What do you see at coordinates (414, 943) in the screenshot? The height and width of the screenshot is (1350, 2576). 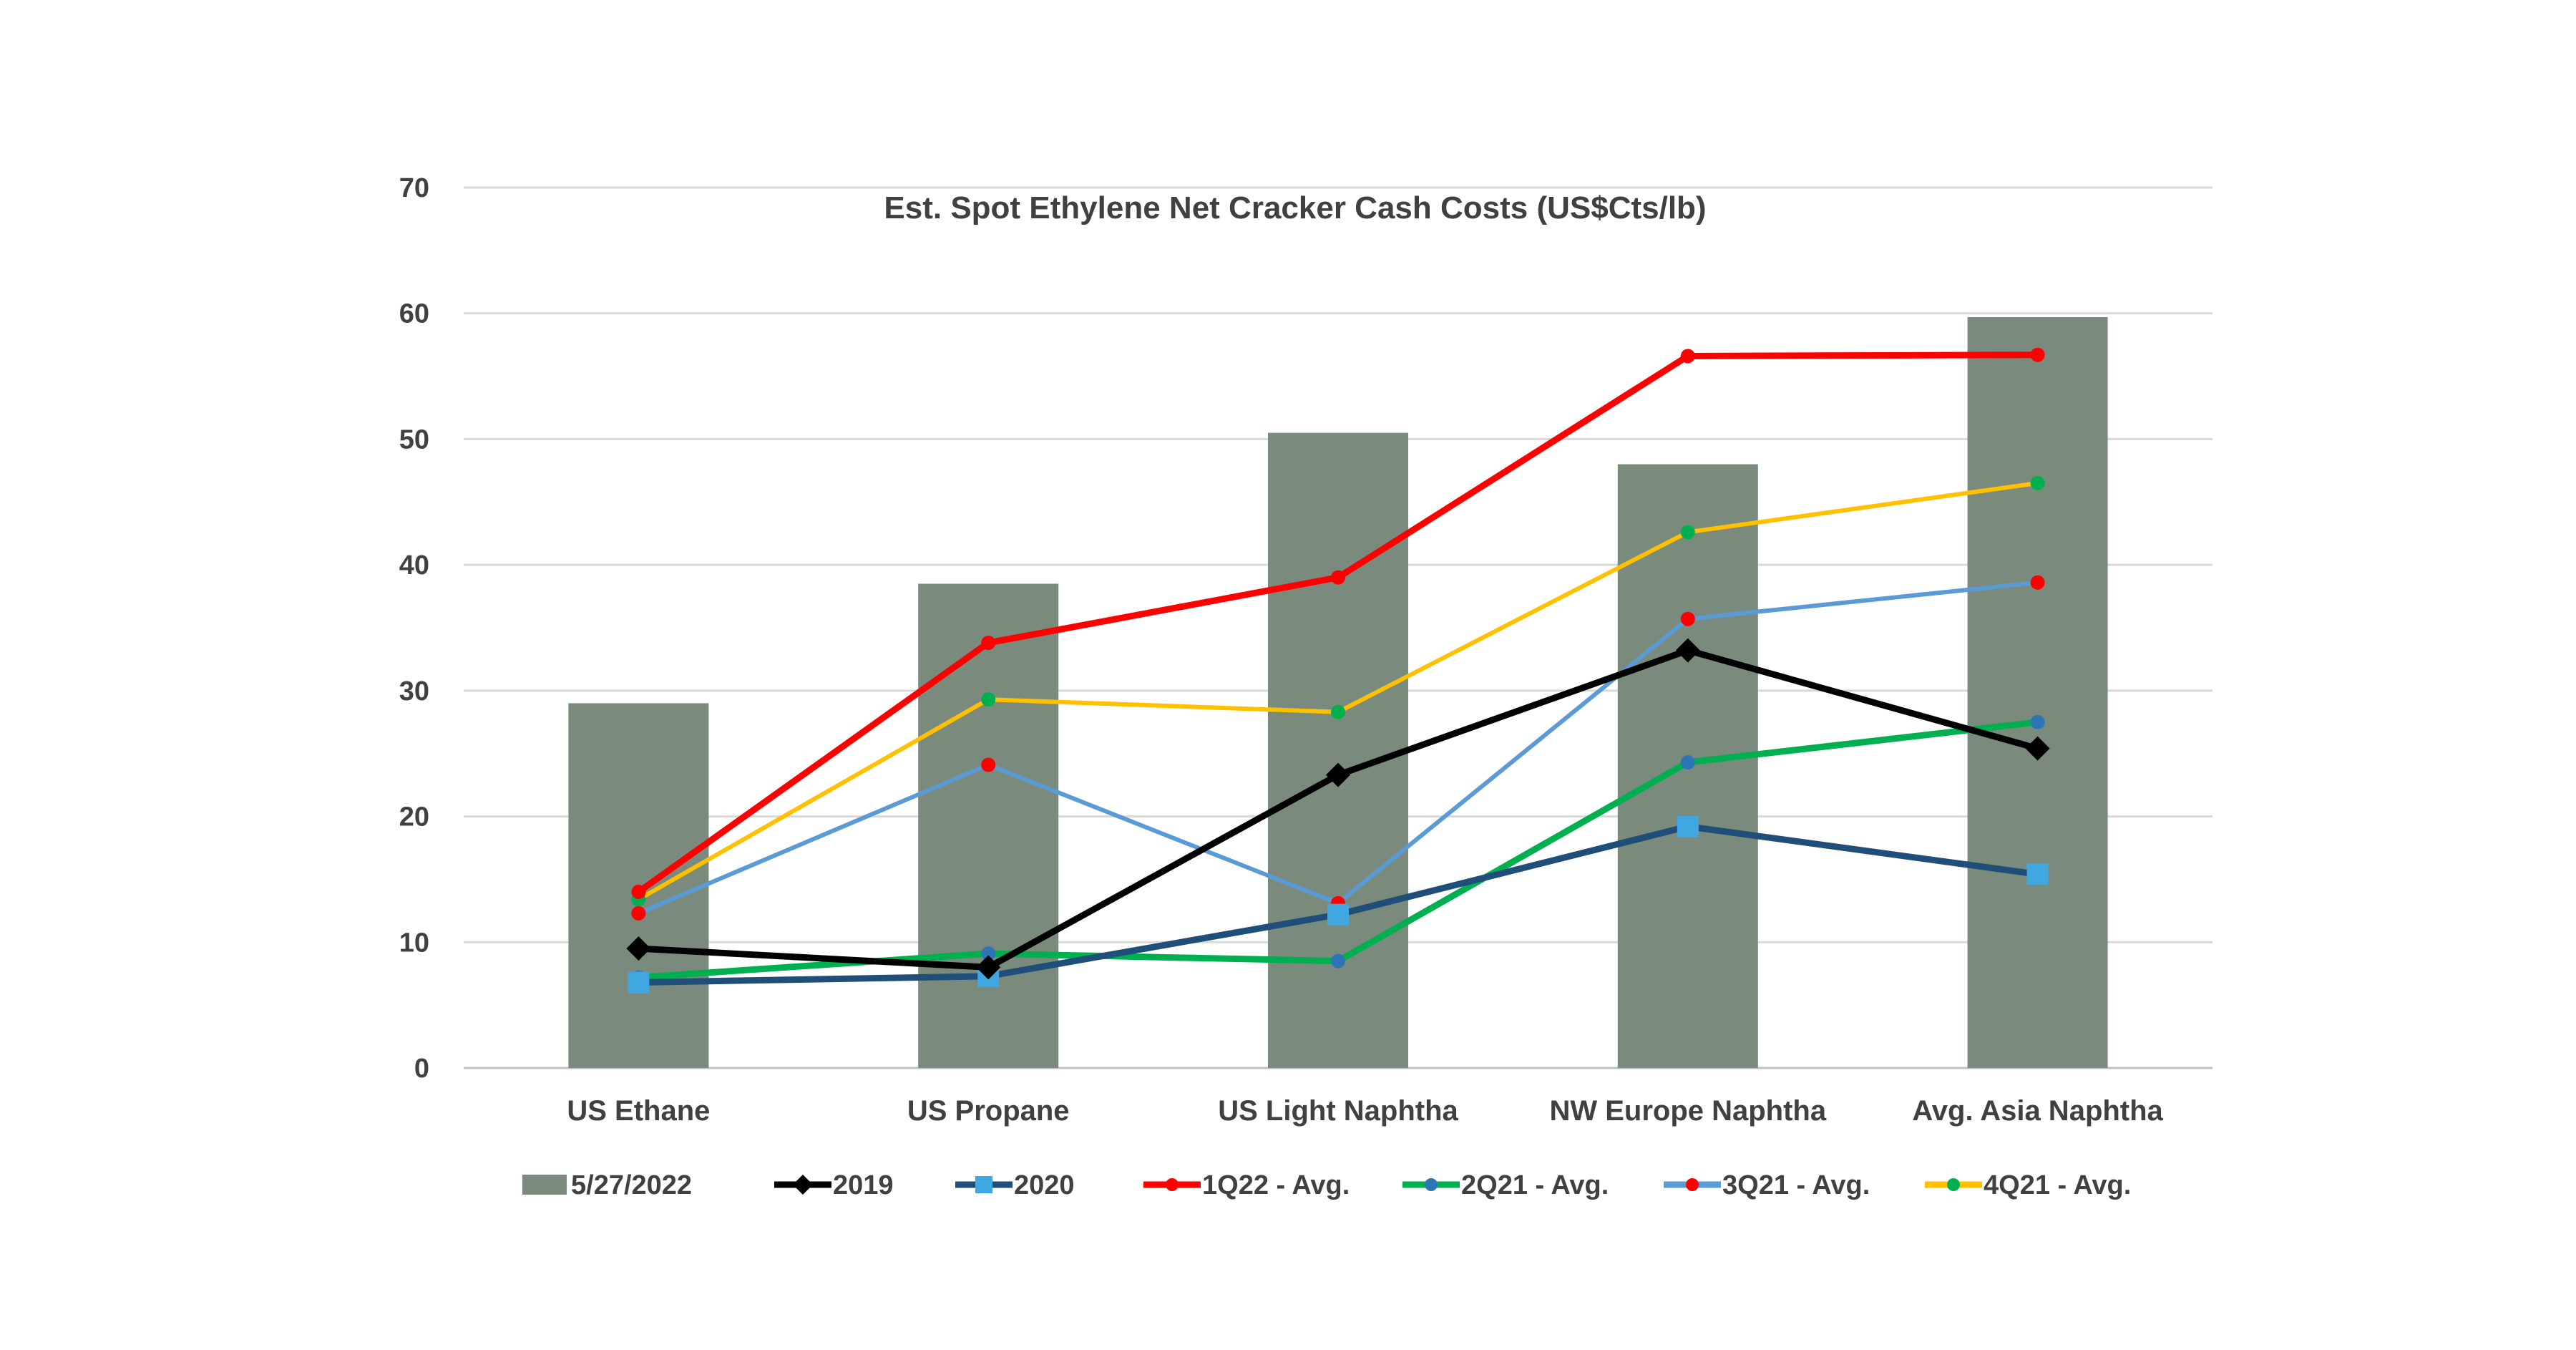 I see `y-tick-label: 10` at bounding box center [414, 943].